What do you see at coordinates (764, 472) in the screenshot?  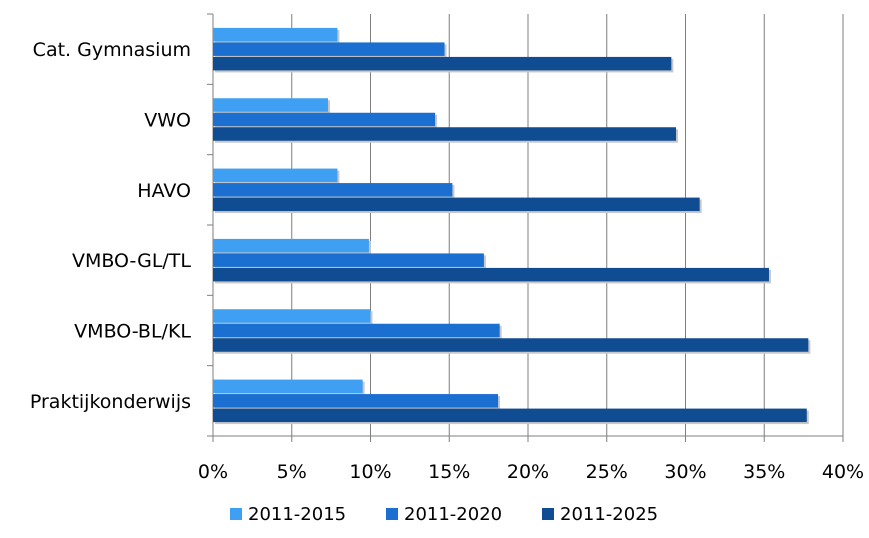 I see `x-tick-label: 35%` at bounding box center [764, 472].